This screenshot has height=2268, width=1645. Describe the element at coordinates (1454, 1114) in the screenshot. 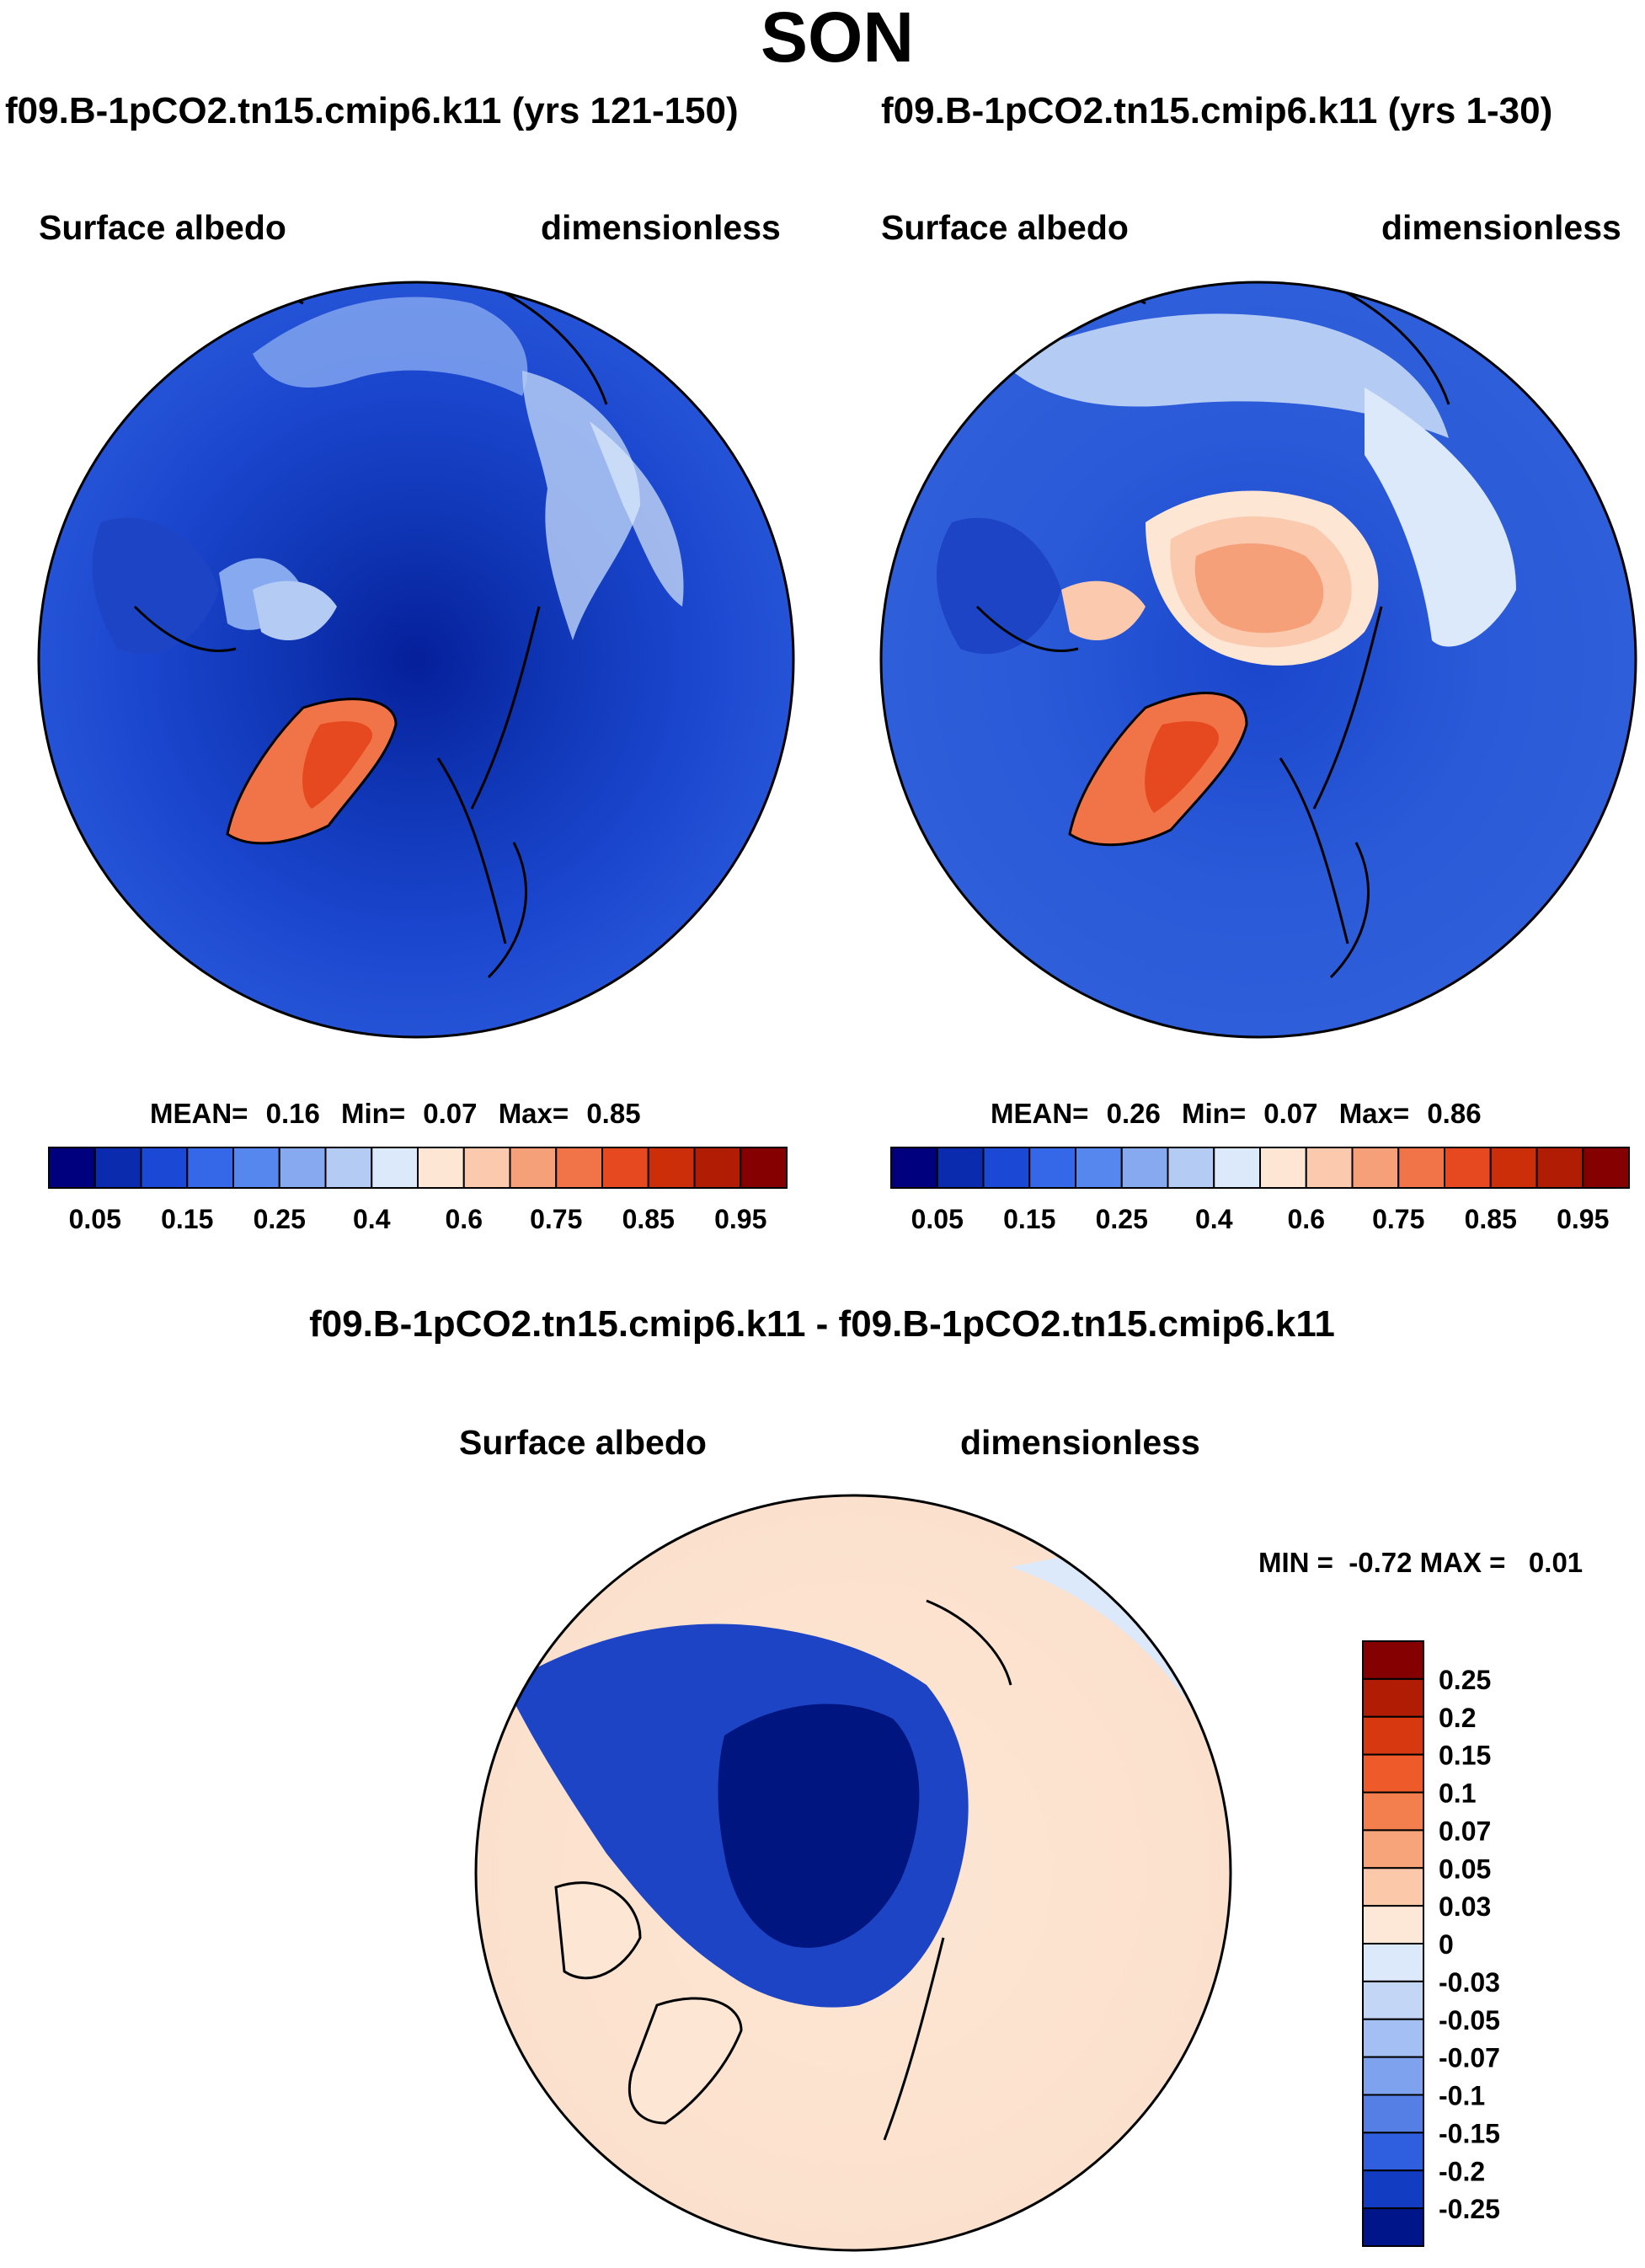

I see `panel-2-max-value: 0.86` at that location.